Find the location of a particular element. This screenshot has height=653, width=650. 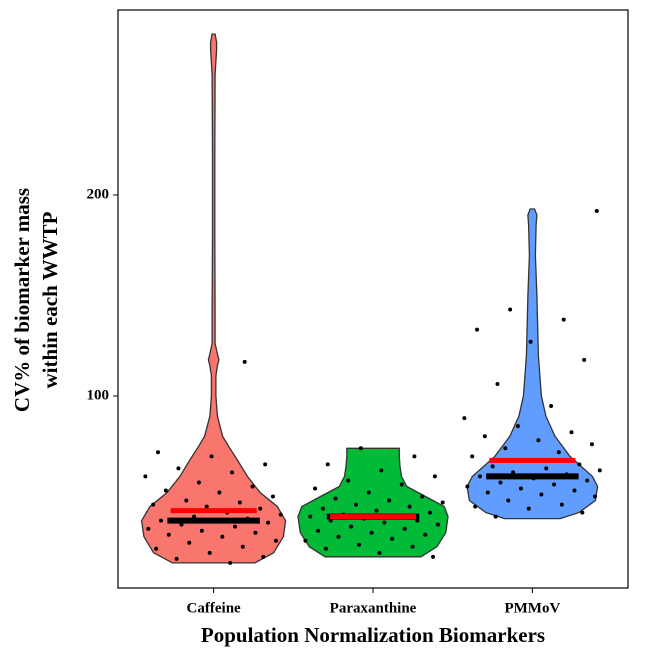

x-tick-label: PMMoV is located at coordinates (532, 608).